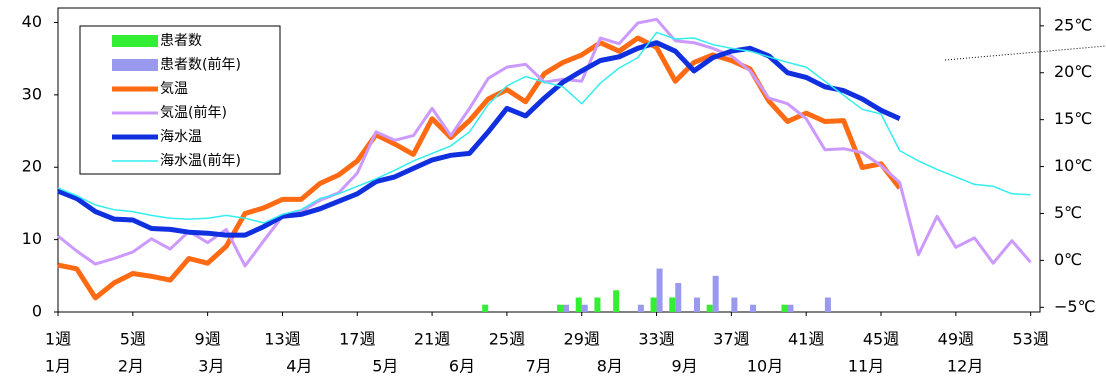 The image size is (1106, 384). What do you see at coordinates (32, 166) in the screenshot?
I see `y-tick-label: 20` at bounding box center [32, 166].